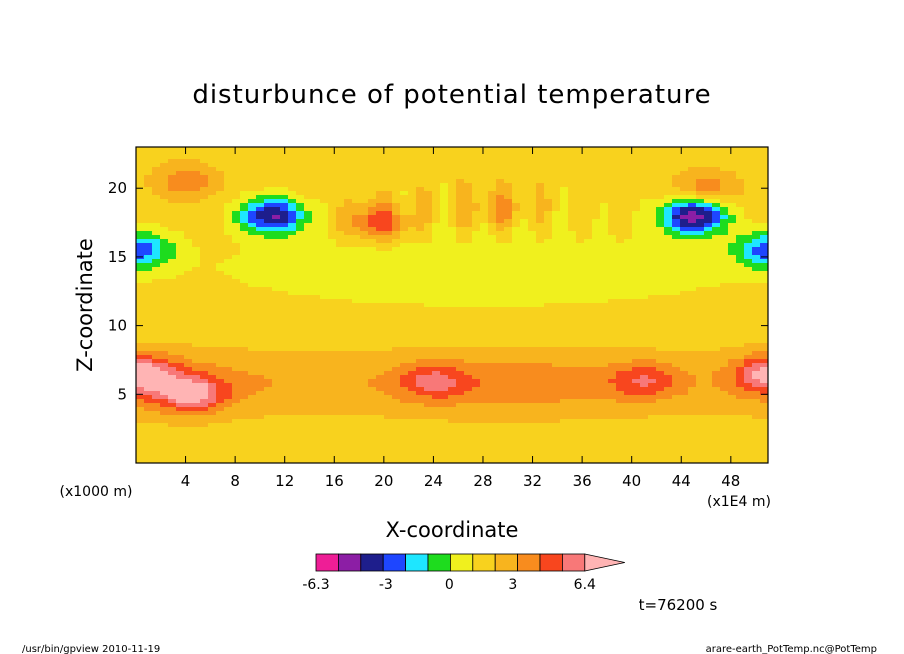 The width and height of the screenshot is (904, 654). Describe the element at coordinates (631, 481) in the screenshot. I see `x-tick-label: 40` at that location.